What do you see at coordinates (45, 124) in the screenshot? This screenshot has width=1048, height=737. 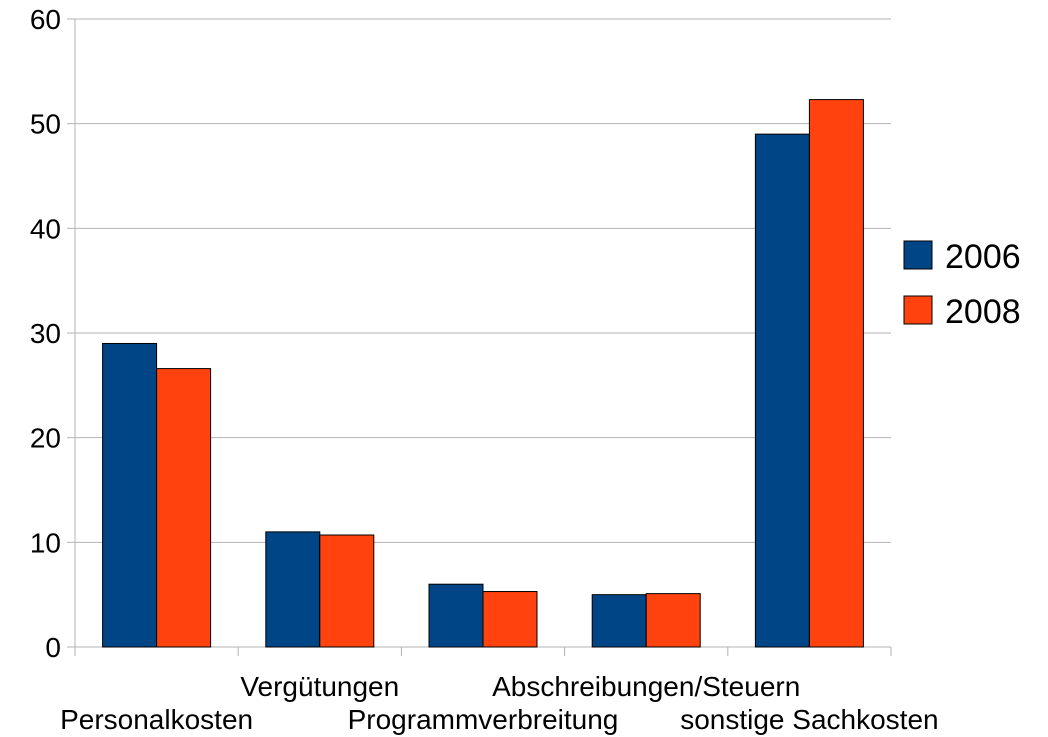 I see `y-tick-label: 50` at bounding box center [45, 124].